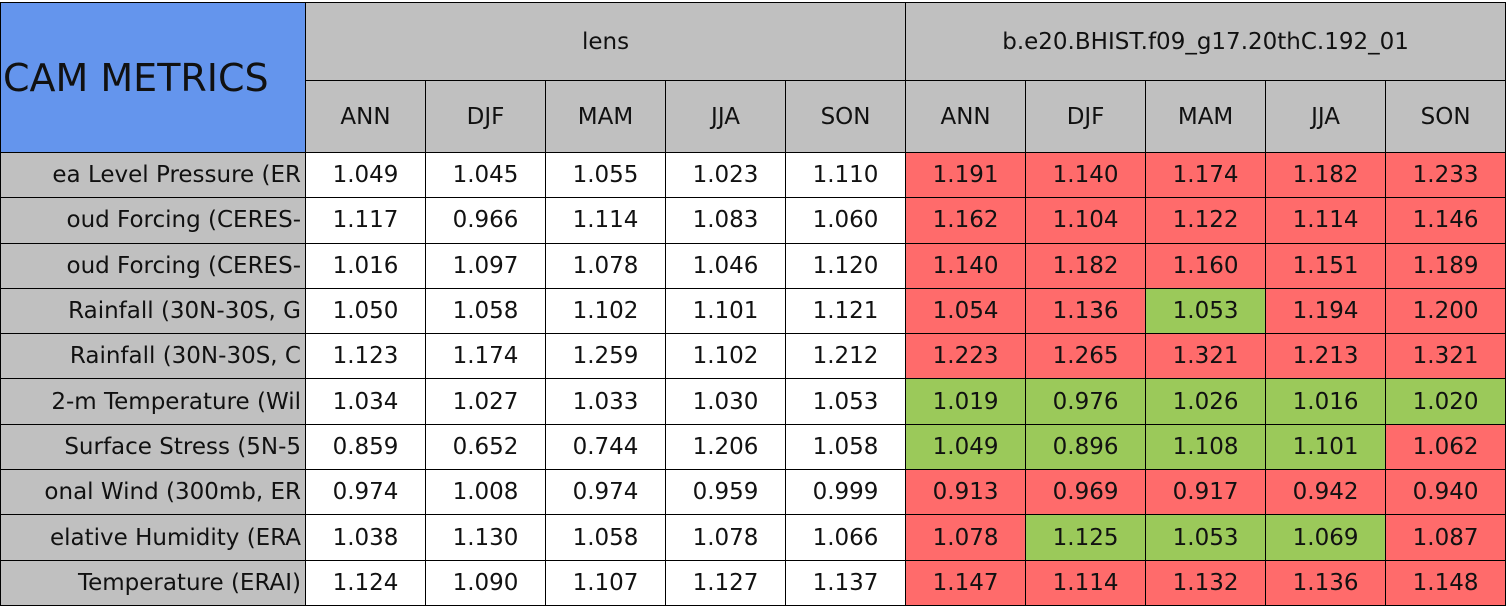  Describe the element at coordinates (1206, 401) in the screenshot. I see `value-cell: 1.026` at that location.